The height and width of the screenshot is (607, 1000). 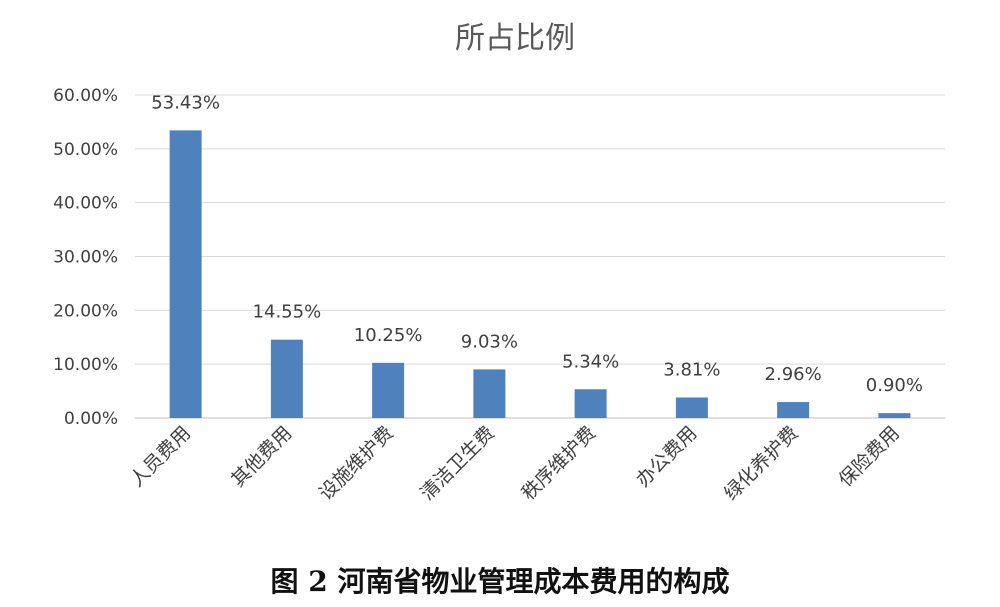 I want to click on y-tick-label: 60.00%, so click(x=85, y=96).